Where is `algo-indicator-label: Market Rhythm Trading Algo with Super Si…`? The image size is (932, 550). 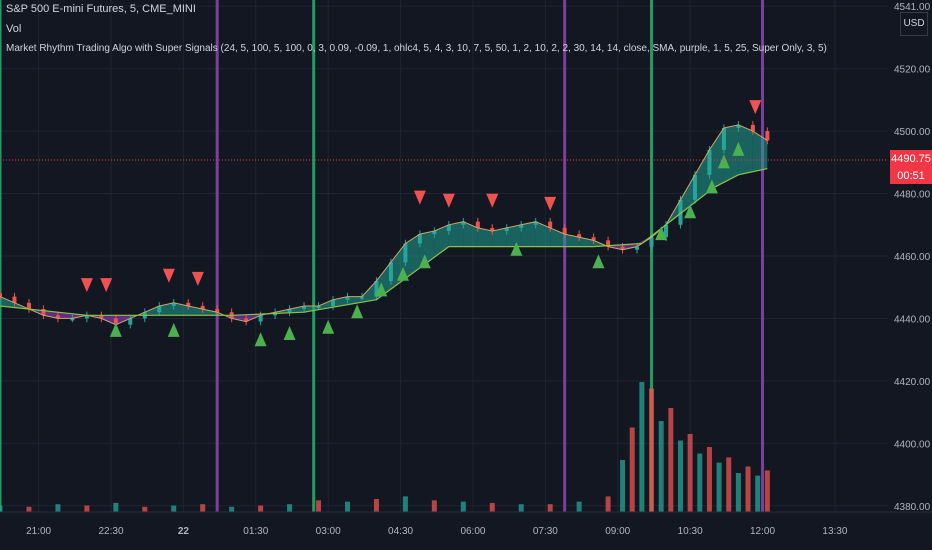 algo-indicator-label: Market Rhythm Trading Algo with Super Si… is located at coordinates (416, 48).